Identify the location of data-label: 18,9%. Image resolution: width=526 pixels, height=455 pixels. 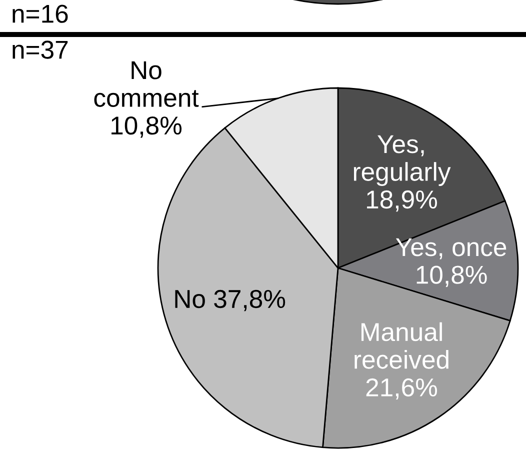
(402, 201).